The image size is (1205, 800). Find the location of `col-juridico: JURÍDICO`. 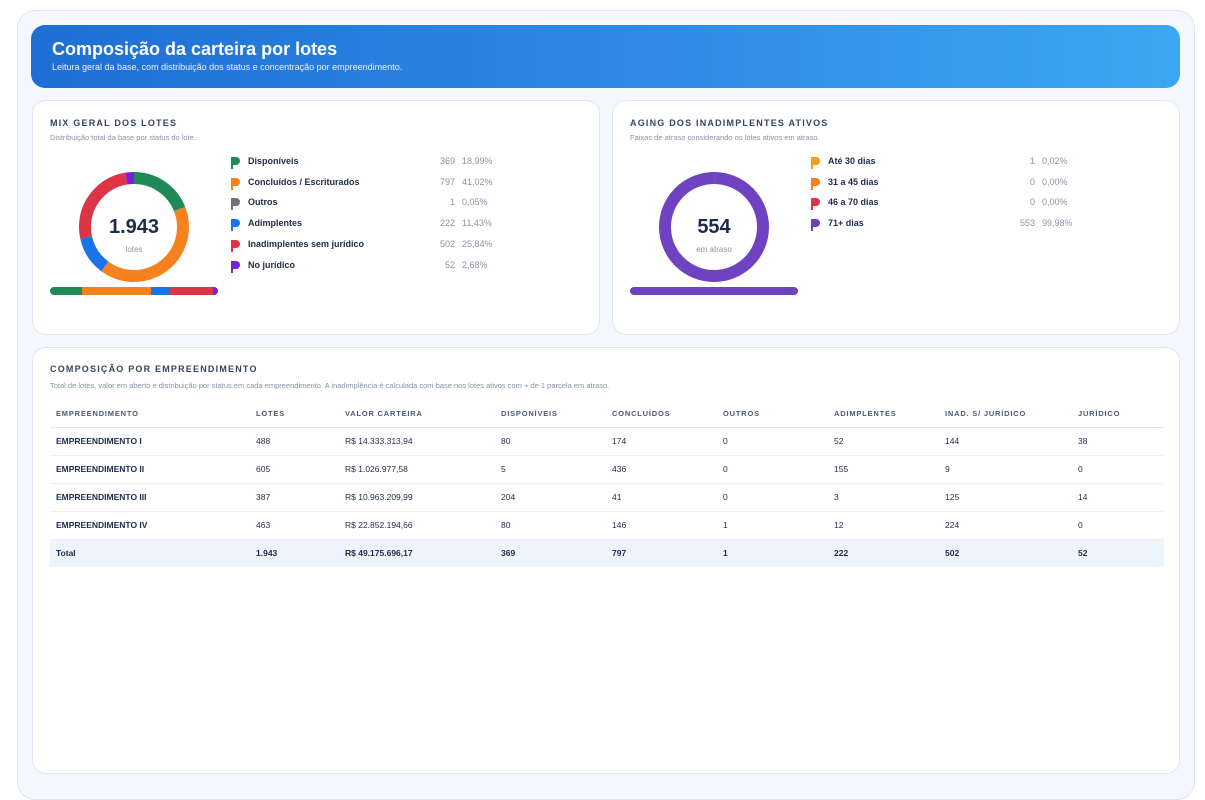

col-juridico: JURÍDICO is located at coordinates (1118, 413).